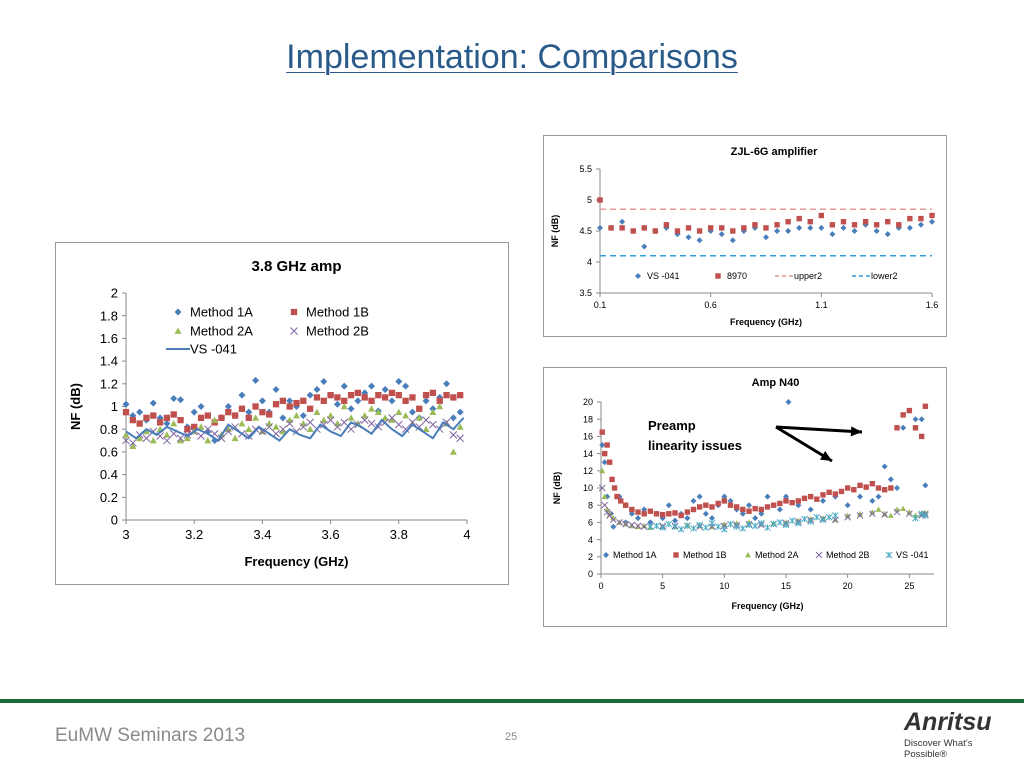 This screenshot has width=1024, height=768. I want to click on legend-label-8970: 8970, so click(737, 276).